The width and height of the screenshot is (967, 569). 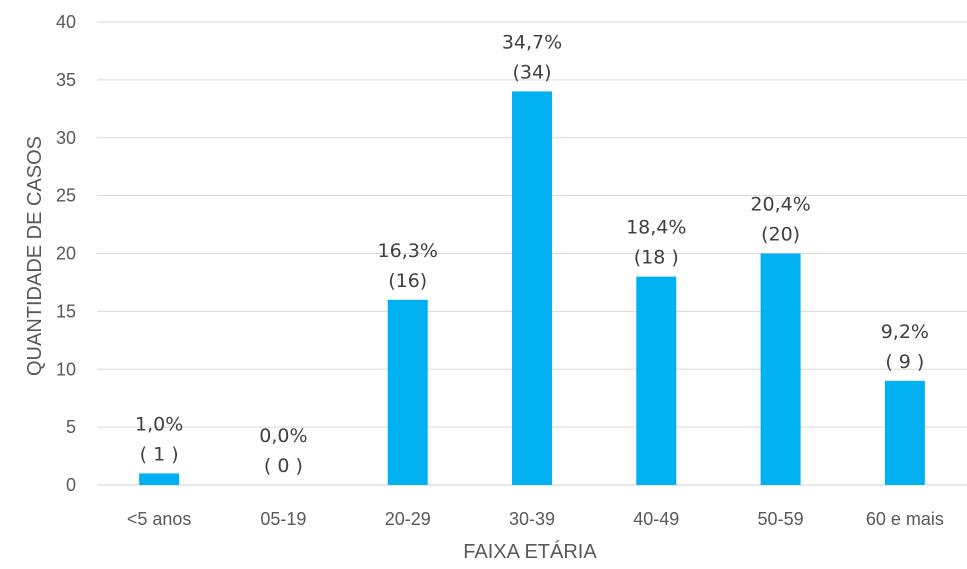 What do you see at coordinates (531, 72) in the screenshot?
I see `data-label-count: (34)` at bounding box center [531, 72].